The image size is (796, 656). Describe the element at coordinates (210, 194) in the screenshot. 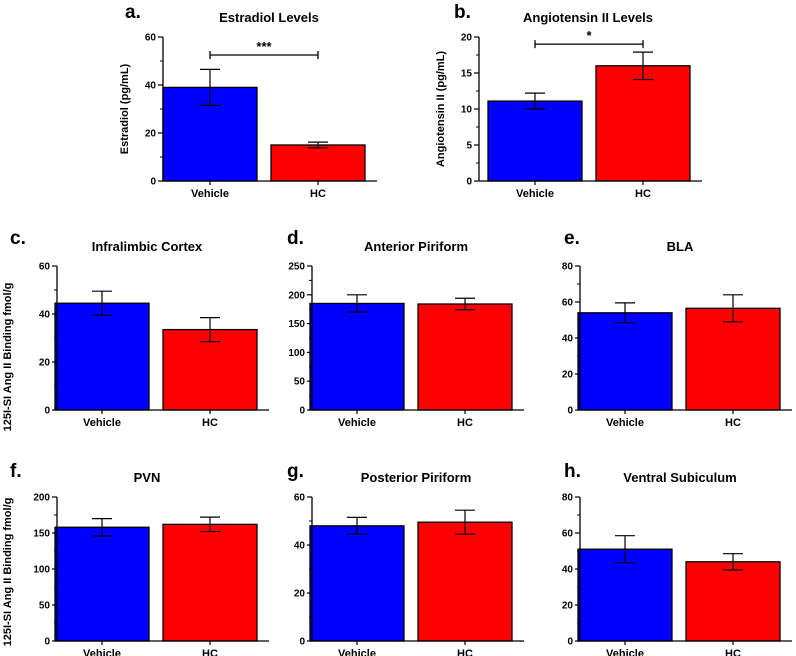

I see `estradiol-xlabel-vehicle: Vehicle` at that location.